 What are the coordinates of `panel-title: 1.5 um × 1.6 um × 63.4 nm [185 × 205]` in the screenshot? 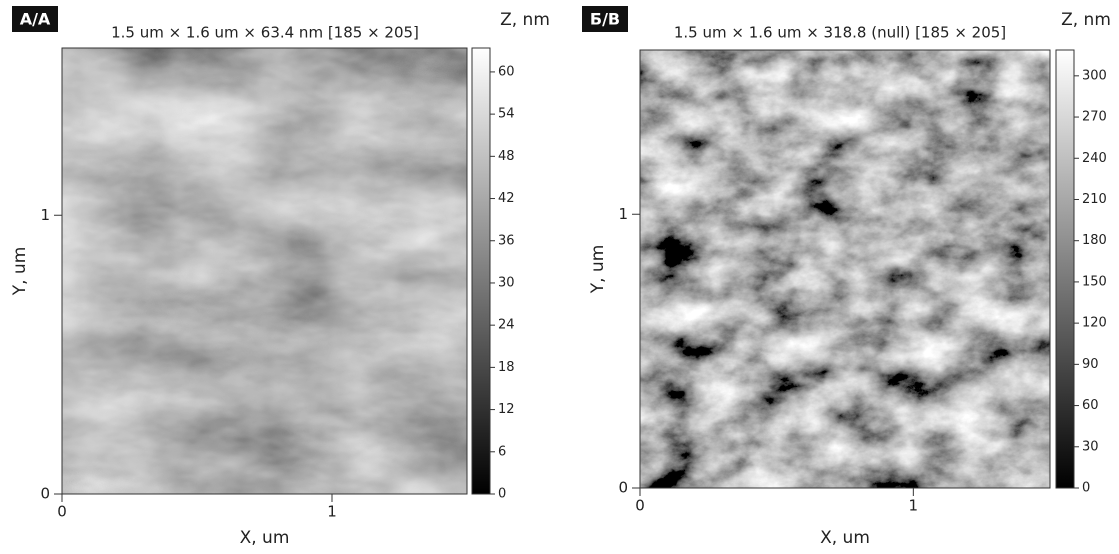 It's located at (265, 33).